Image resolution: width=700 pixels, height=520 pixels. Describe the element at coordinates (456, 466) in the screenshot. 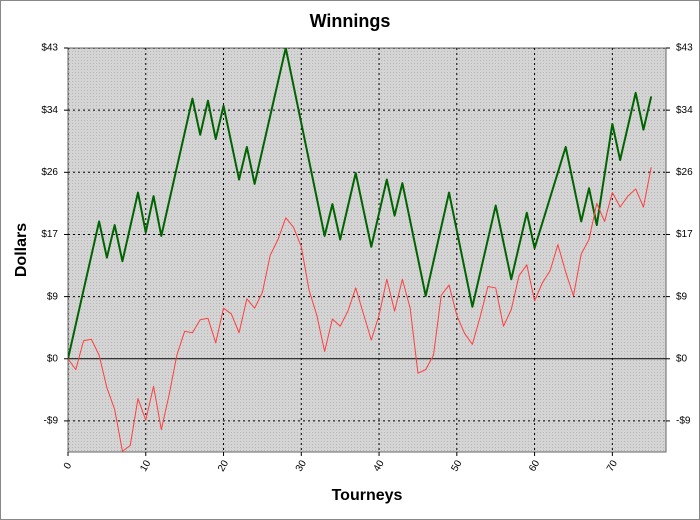

I see `x-tick-label: 50` at that location.